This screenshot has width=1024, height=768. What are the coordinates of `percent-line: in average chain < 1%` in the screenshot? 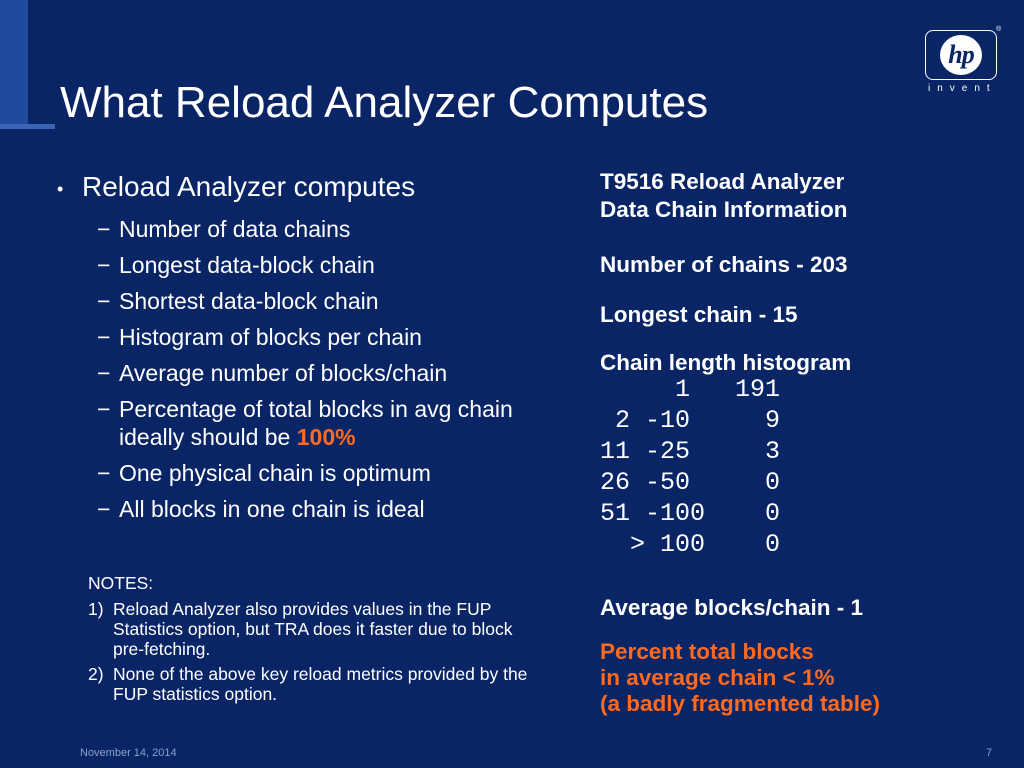 It's located at (717, 677).